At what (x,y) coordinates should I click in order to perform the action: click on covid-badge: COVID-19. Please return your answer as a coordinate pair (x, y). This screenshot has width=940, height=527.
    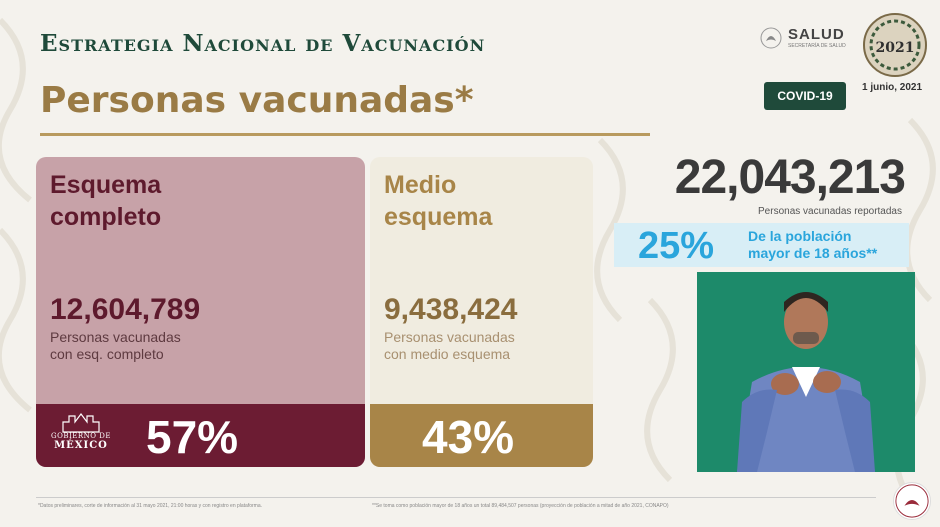
    Looking at the image, I should click on (805, 96).